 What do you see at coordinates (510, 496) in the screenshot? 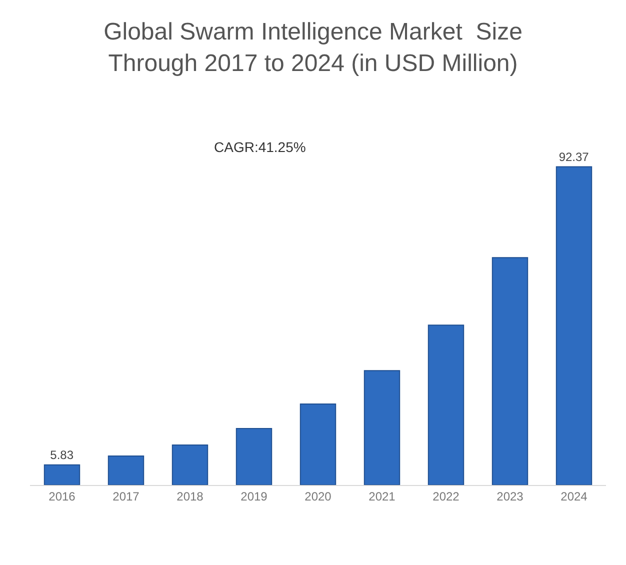
I see `x-tick-label: 2023` at bounding box center [510, 496].